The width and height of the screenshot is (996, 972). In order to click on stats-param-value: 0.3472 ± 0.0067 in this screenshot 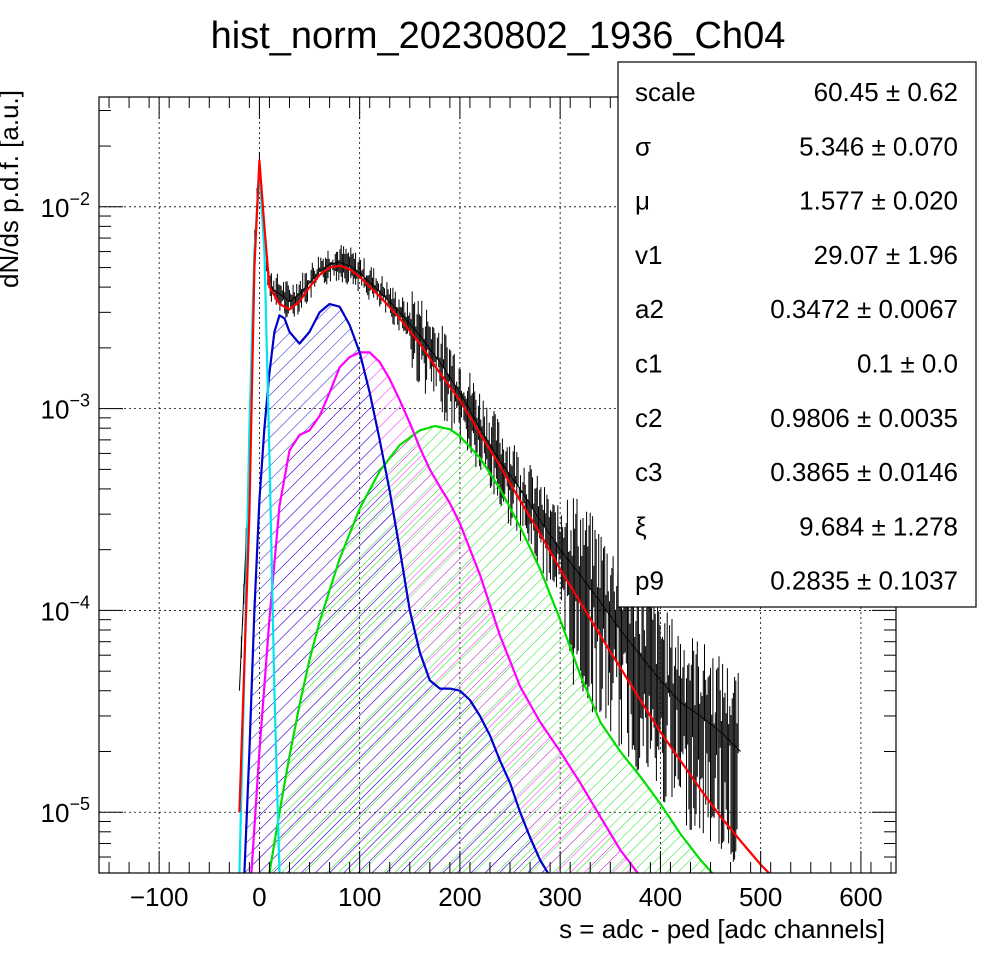, I will do `click(864, 309)`.